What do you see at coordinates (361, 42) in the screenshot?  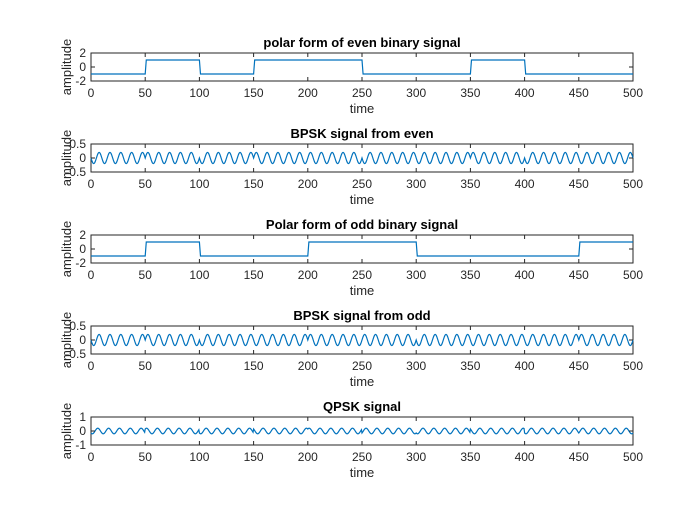 I see `subplot-title: polar form of even binary signal` at bounding box center [361, 42].